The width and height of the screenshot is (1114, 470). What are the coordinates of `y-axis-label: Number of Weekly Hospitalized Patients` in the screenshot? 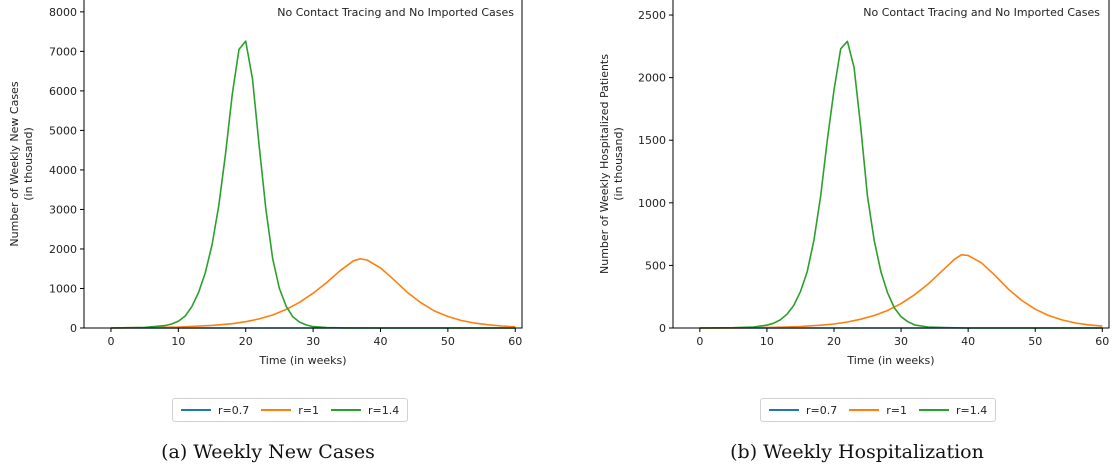 It's located at (604, 164).